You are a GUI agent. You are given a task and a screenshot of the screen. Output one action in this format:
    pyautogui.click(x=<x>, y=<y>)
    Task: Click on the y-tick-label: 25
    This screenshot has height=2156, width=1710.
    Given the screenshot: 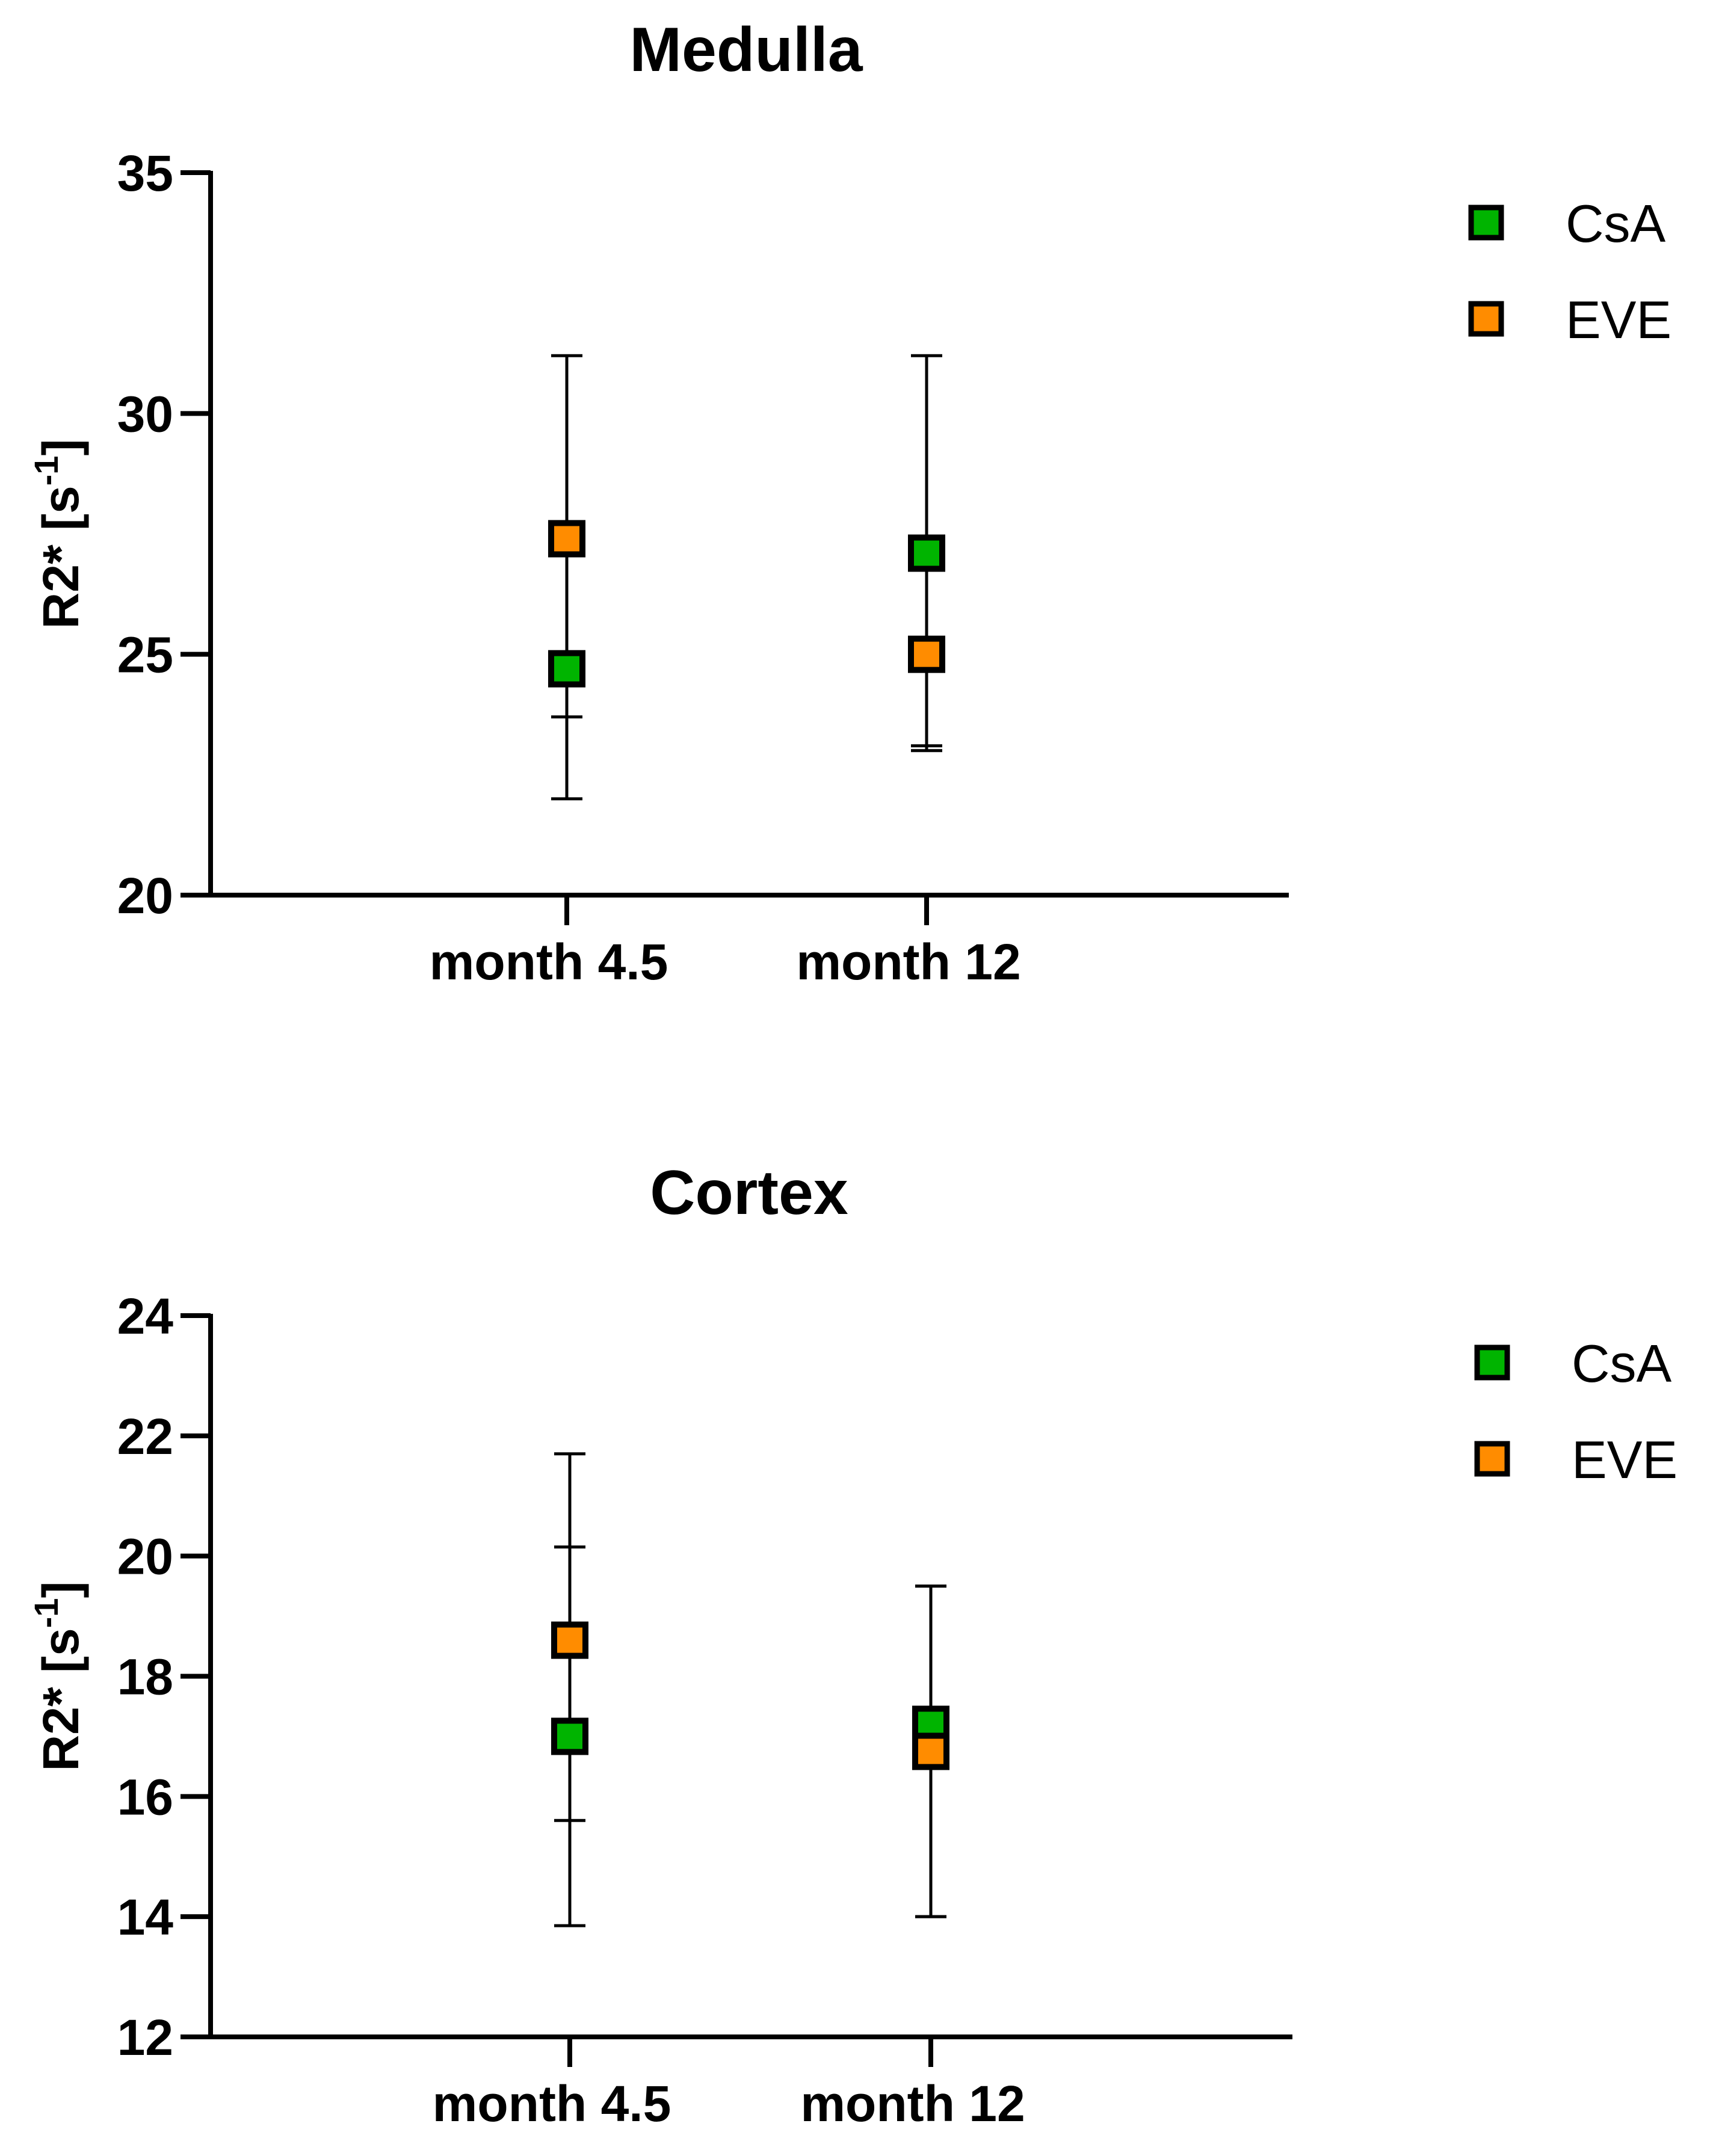 What is the action you would take?
    pyautogui.click(x=145, y=655)
    